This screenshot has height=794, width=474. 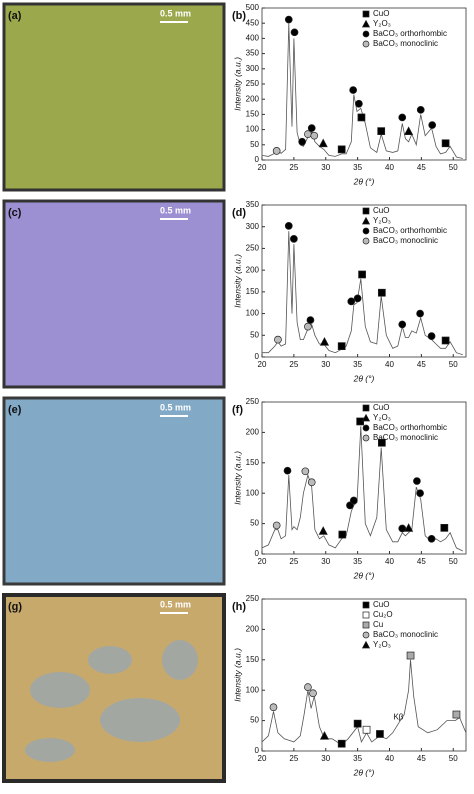 What do you see at coordinates (15, 213) in the screenshot?
I see `panel-label: (c)` at bounding box center [15, 213].